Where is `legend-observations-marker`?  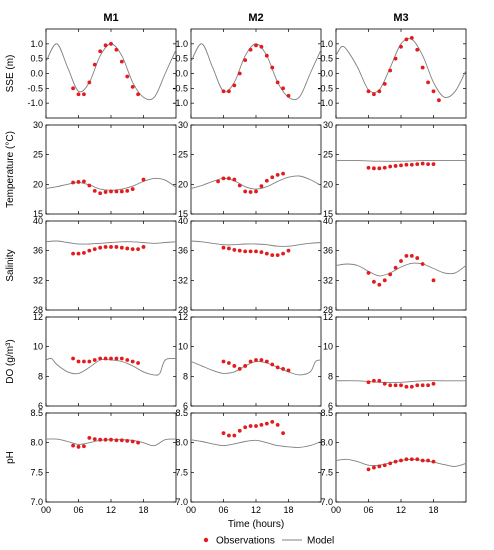 legend-observations-marker is located at coordinates (206, 540).